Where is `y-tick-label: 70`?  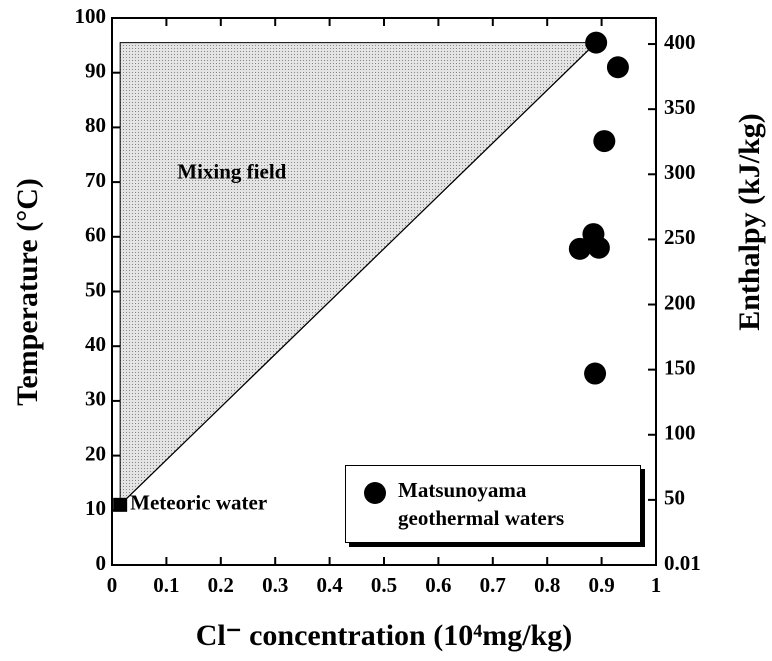
y-tick-label: 70 is located at coordinates (95, 180).